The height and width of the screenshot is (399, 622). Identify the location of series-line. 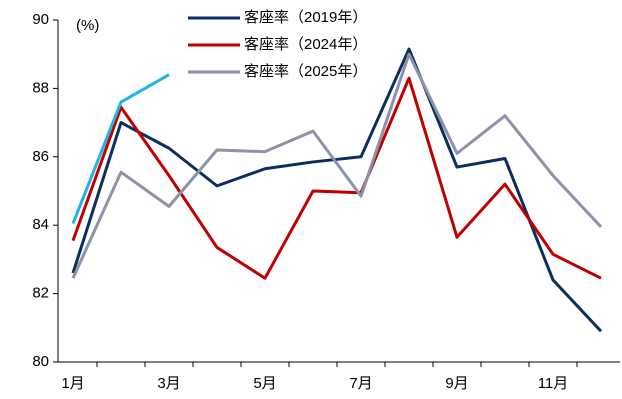
(120, 149).